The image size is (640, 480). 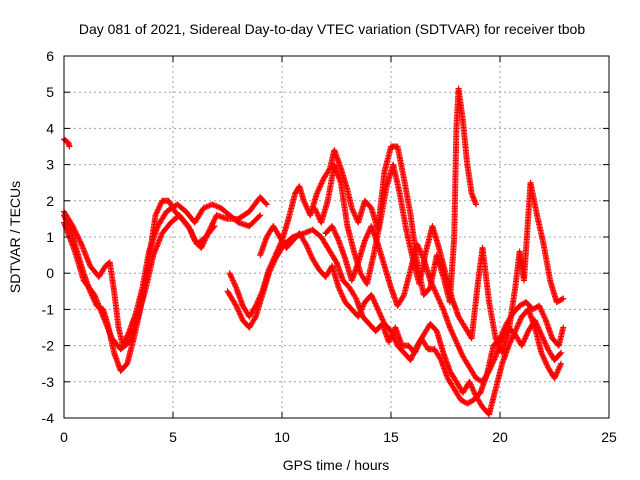 I want to click on y-tick-label: 1, so click(x=50, y=237).